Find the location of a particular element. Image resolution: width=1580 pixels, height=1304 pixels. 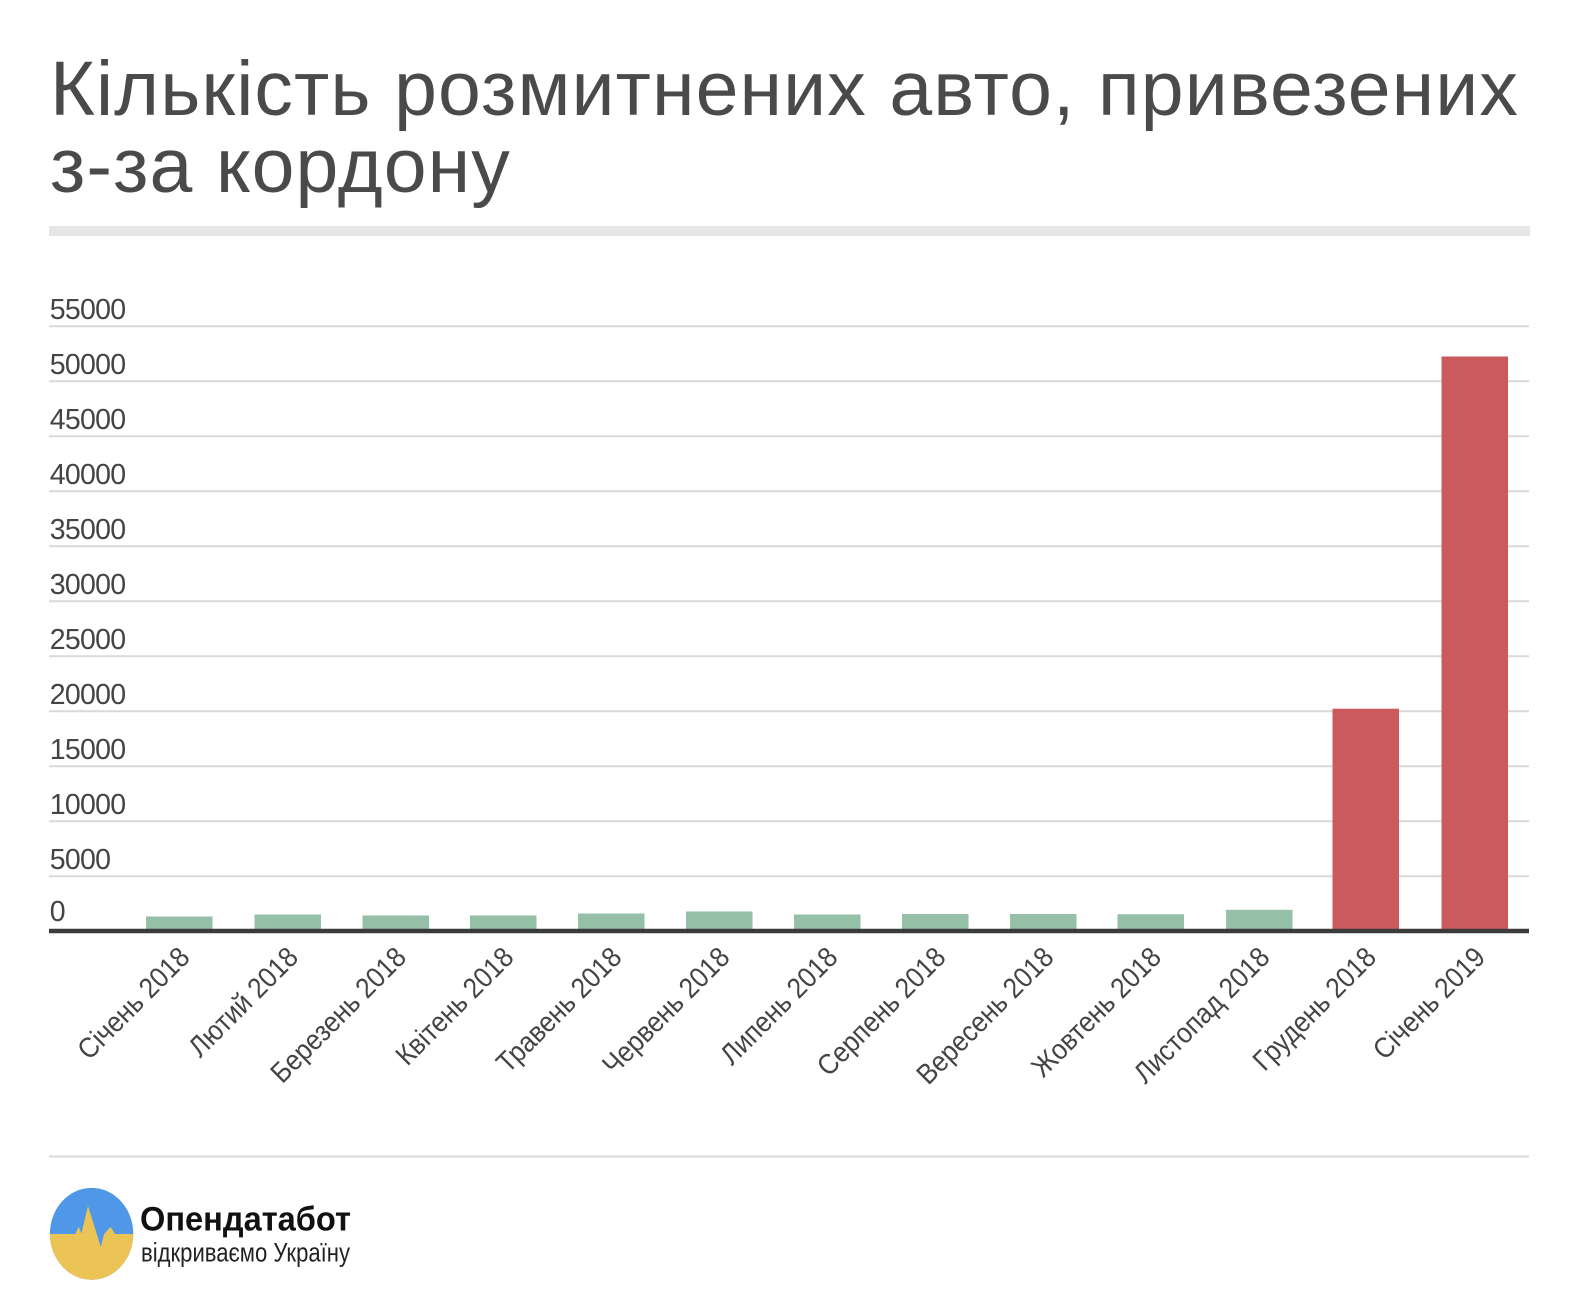

svg-text: відкриваємо Україну is located at coordinates (245, 1253).